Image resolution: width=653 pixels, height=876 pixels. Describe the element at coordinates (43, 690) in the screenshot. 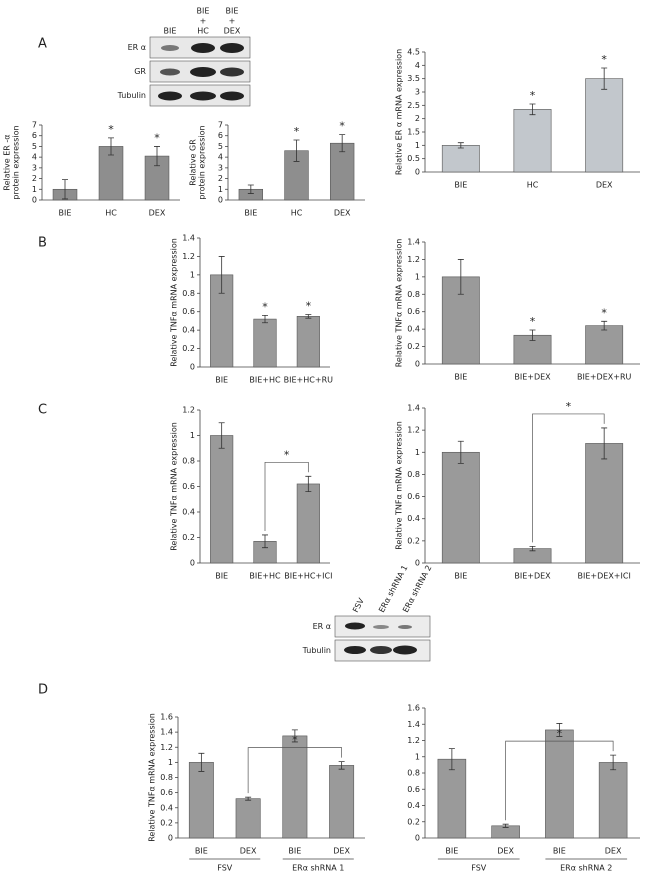

I see `panel-letter: D` at that location.